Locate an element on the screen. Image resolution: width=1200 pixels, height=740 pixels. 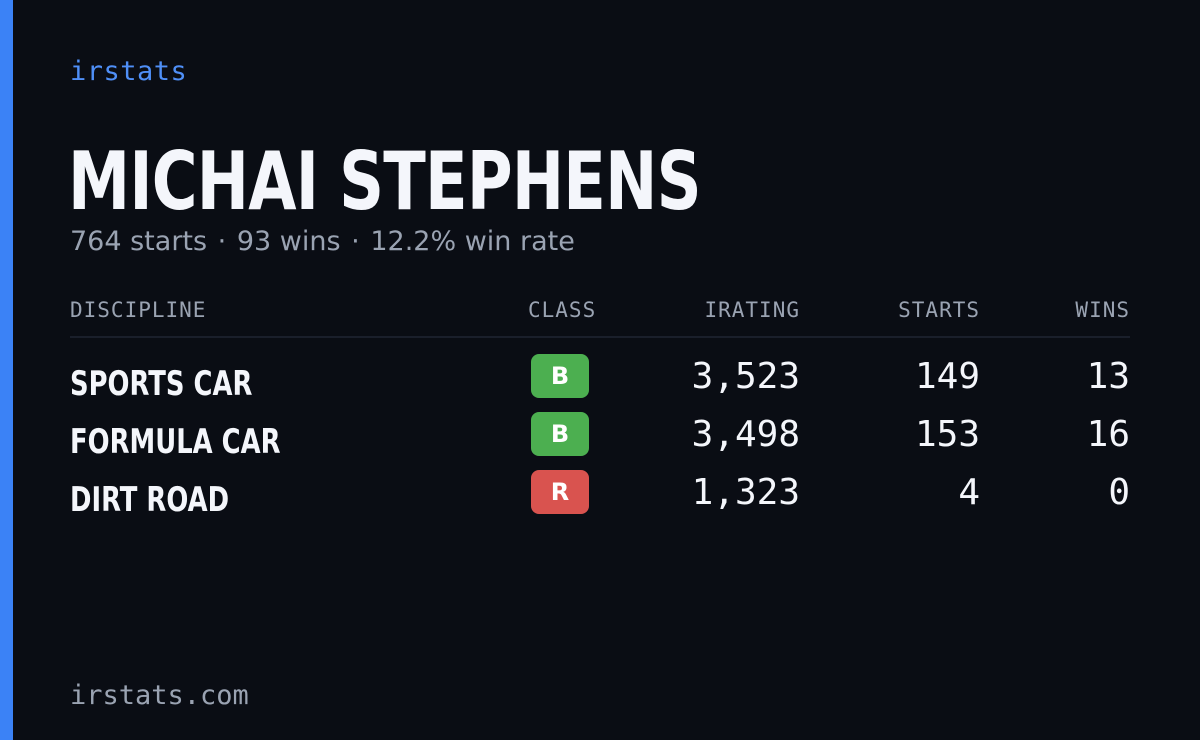
table-row: FORMULA CAR B 3,498 153 16 is located at coordinates (600, 441).